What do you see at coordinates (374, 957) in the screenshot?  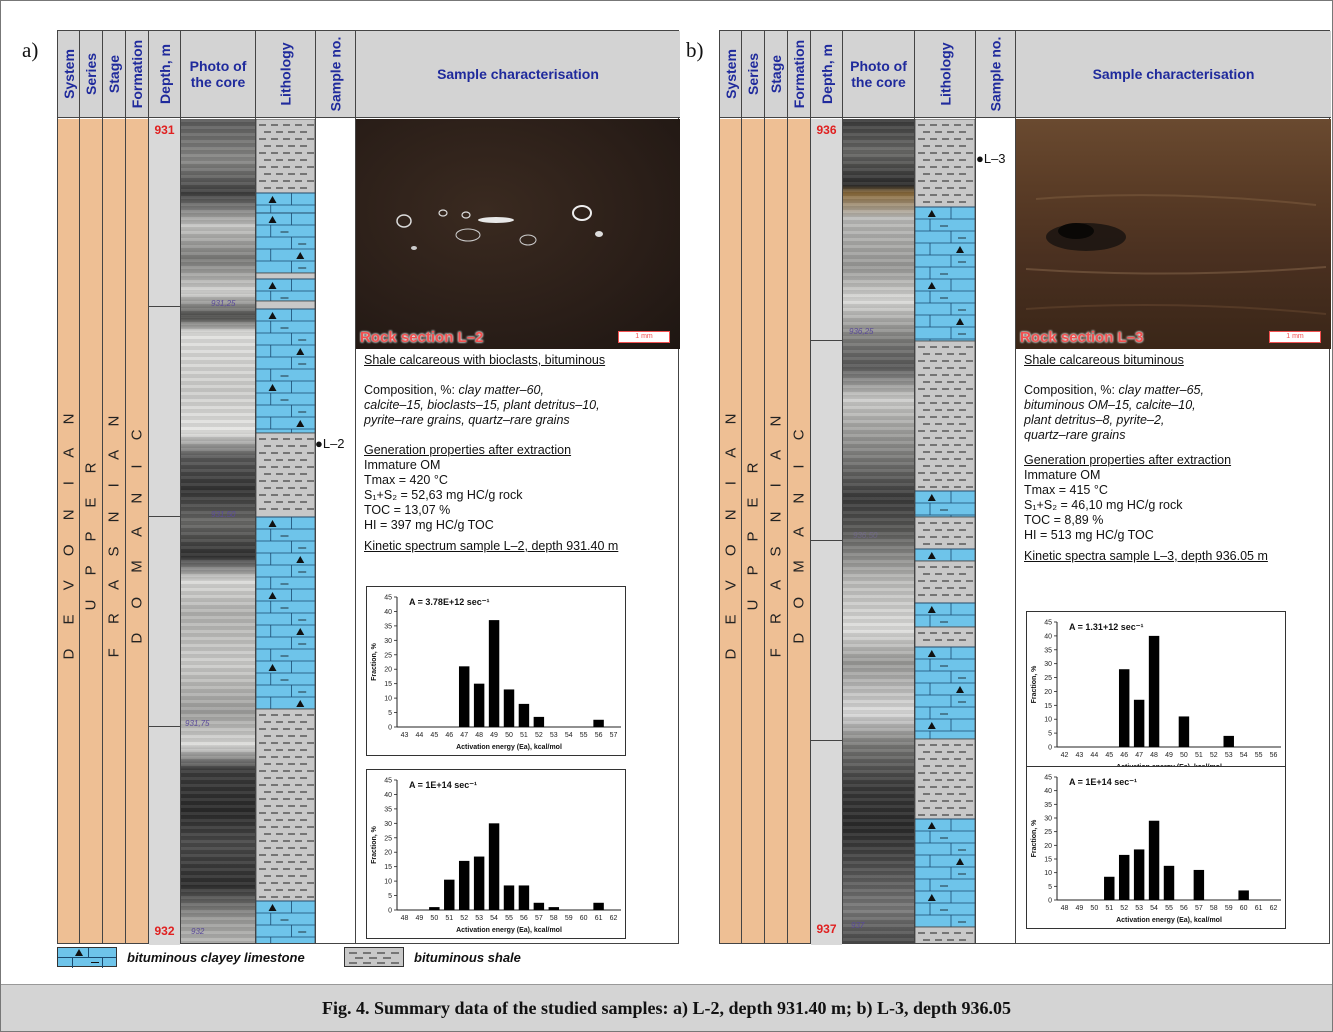 I see `shale-swatch` at bounding box center [374, 957].